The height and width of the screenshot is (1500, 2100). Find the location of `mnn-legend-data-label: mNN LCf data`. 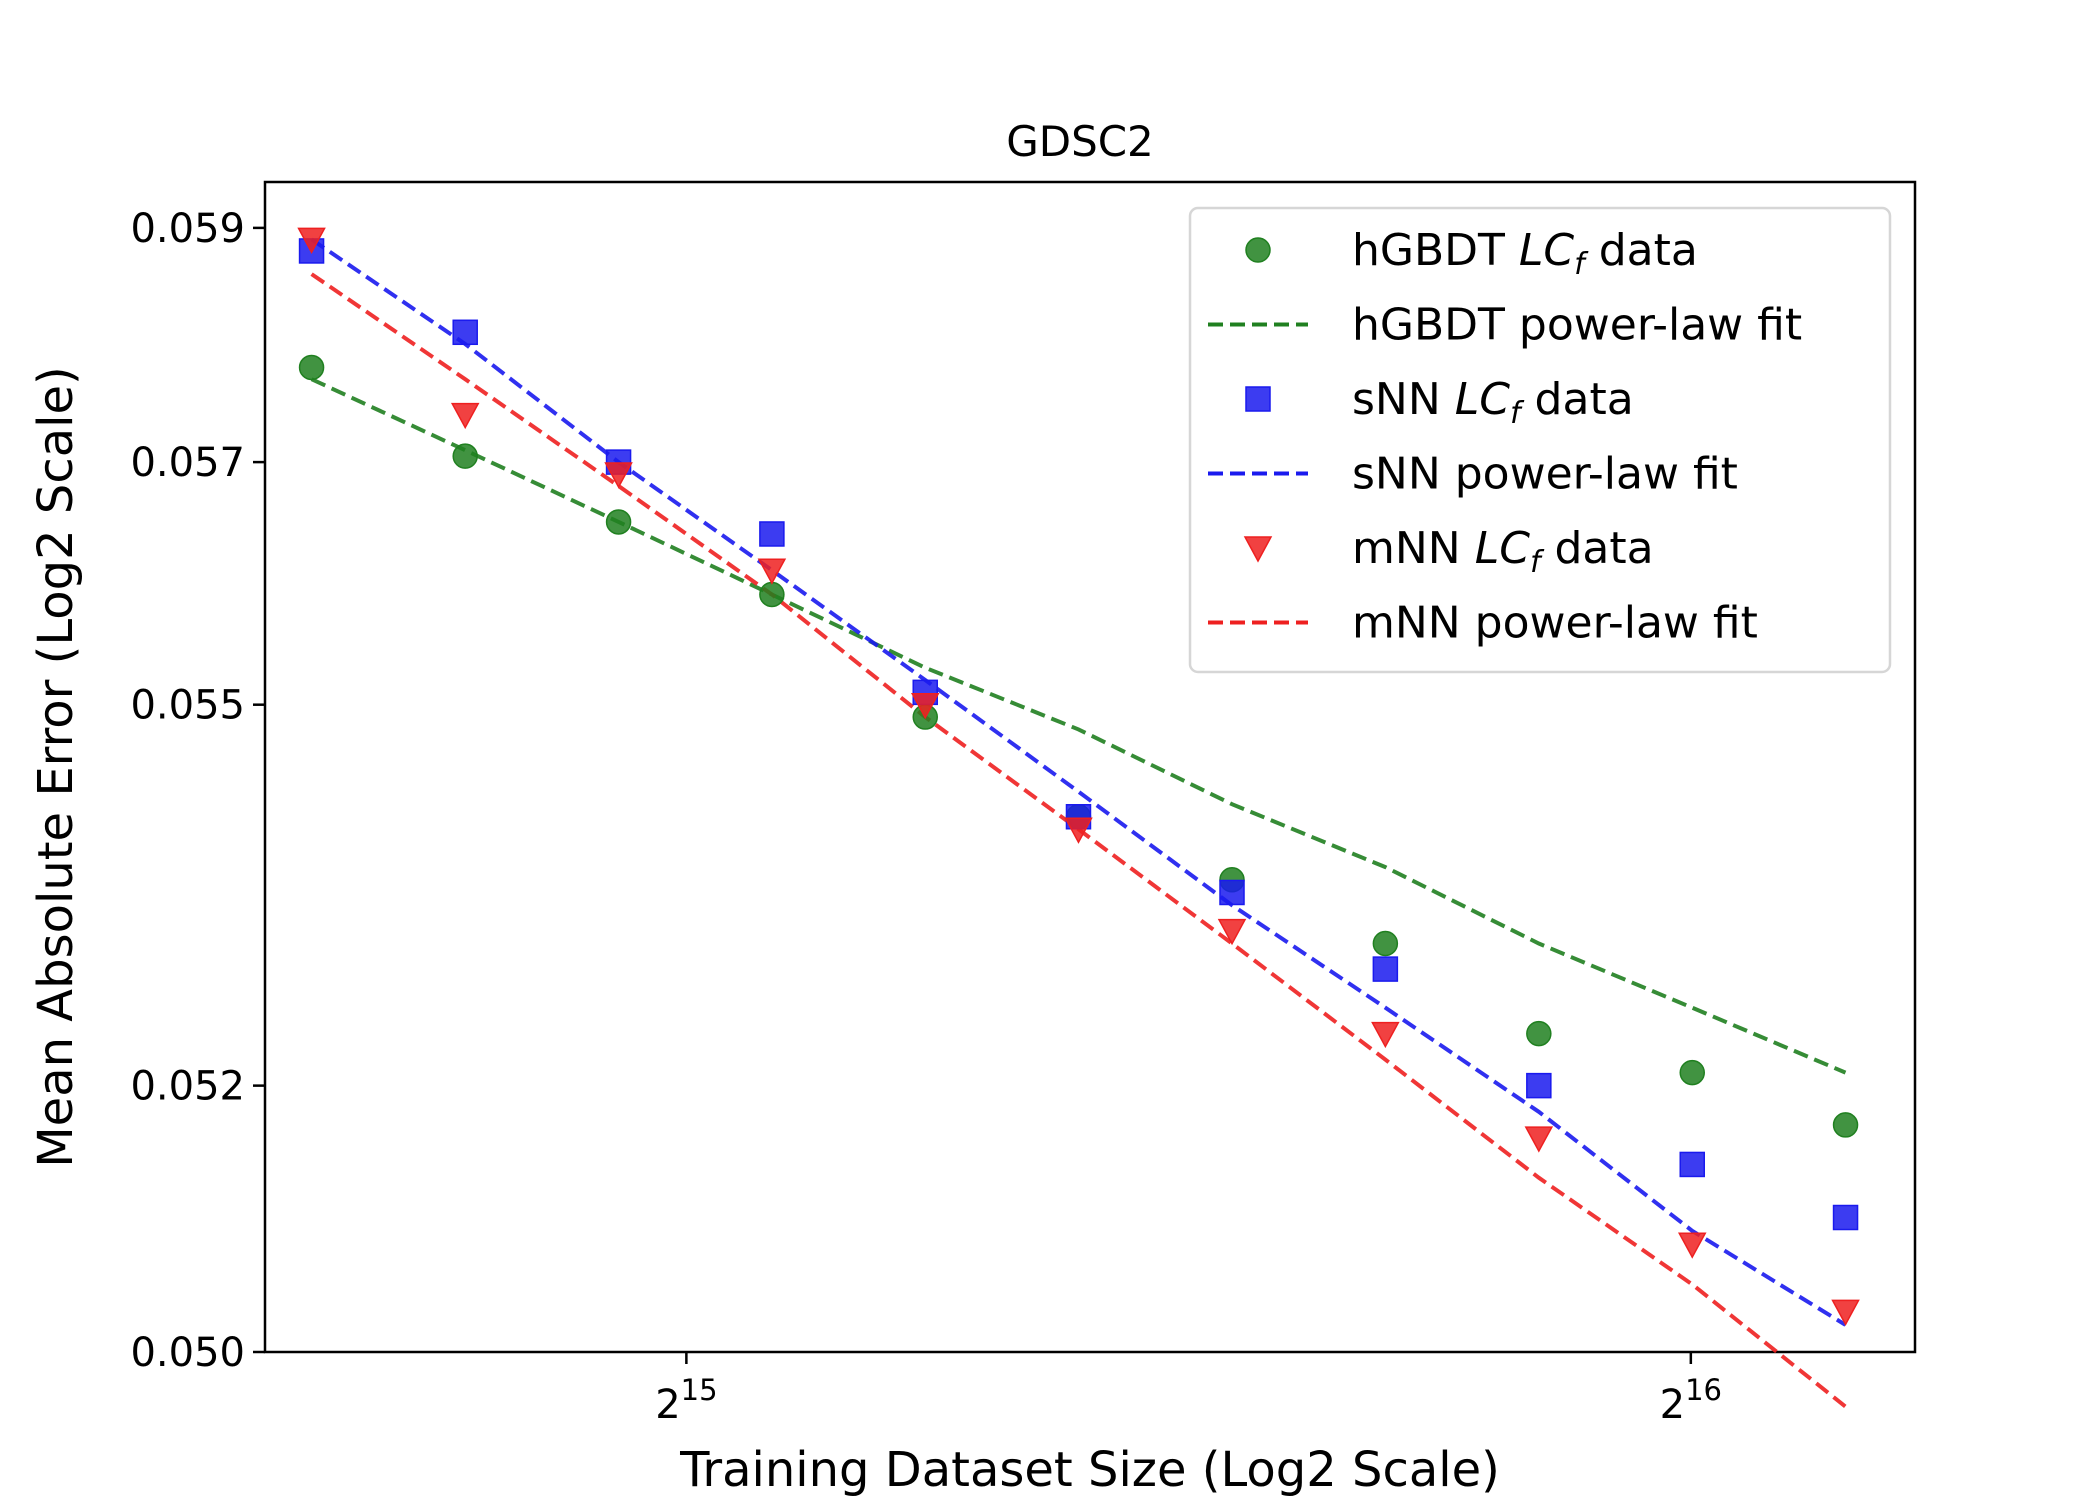

mnn-legend-data-label: mNN LCf data is located at coordinates (1503, 551).